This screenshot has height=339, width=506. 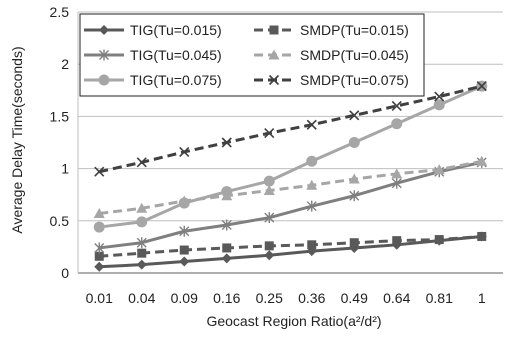 I want to click on x-tick-label: 0.16, so click(x=226, y=298).